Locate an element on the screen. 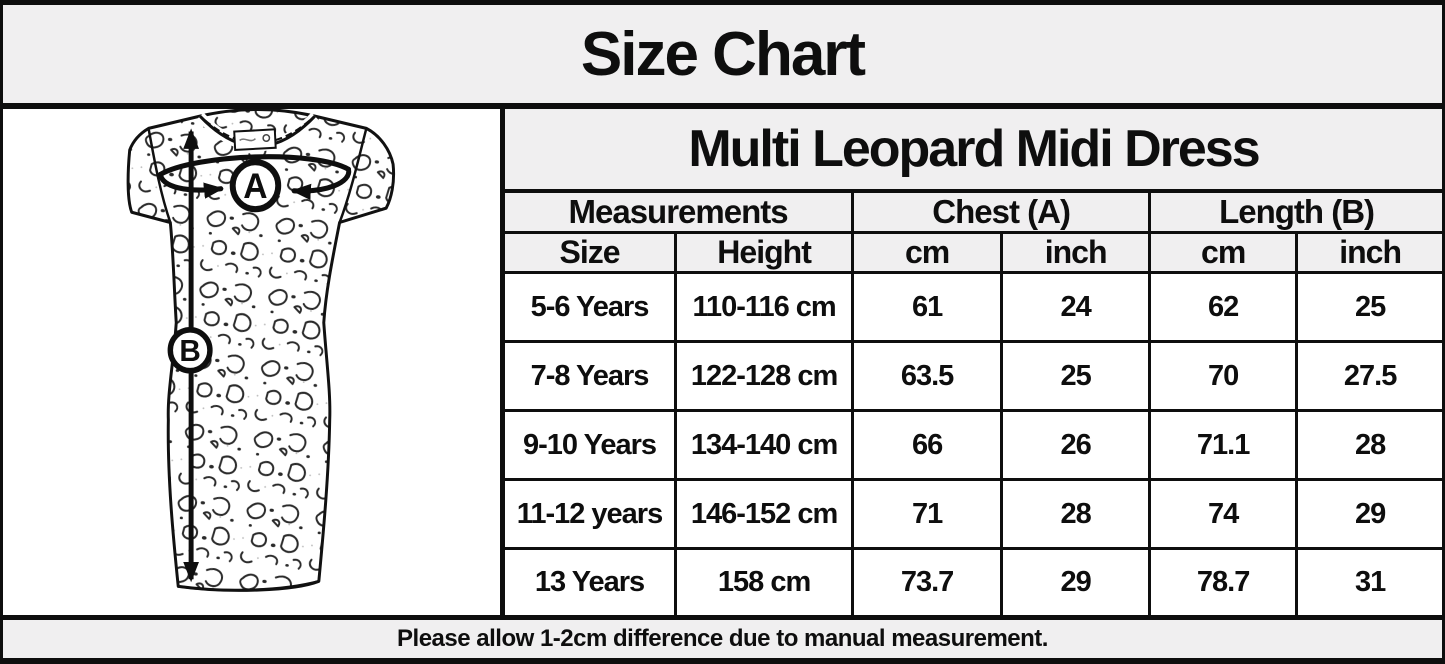 The width and height of the screenshot is (1445, 664). cell-size: 13 Years is located at coordinates (591, 581).